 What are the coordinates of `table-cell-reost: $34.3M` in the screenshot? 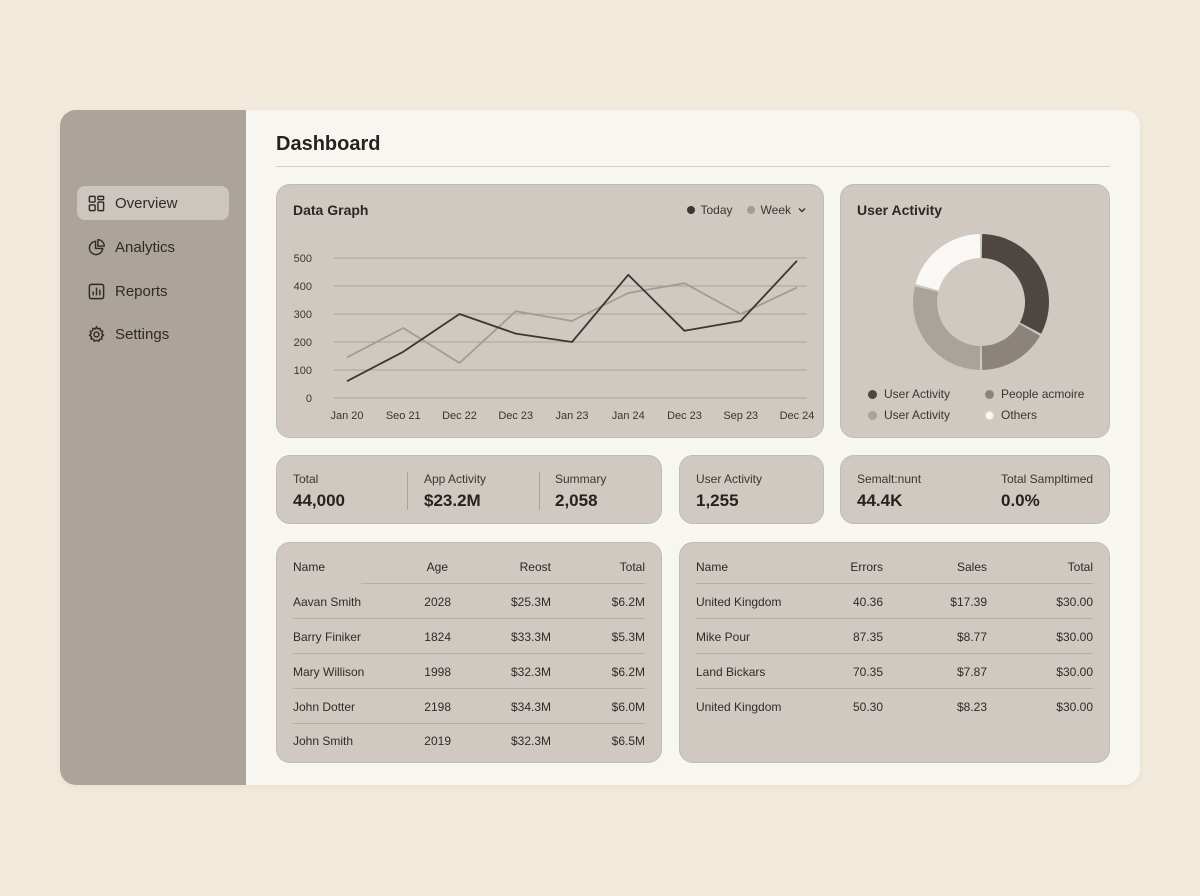 It's located at (530, 707).